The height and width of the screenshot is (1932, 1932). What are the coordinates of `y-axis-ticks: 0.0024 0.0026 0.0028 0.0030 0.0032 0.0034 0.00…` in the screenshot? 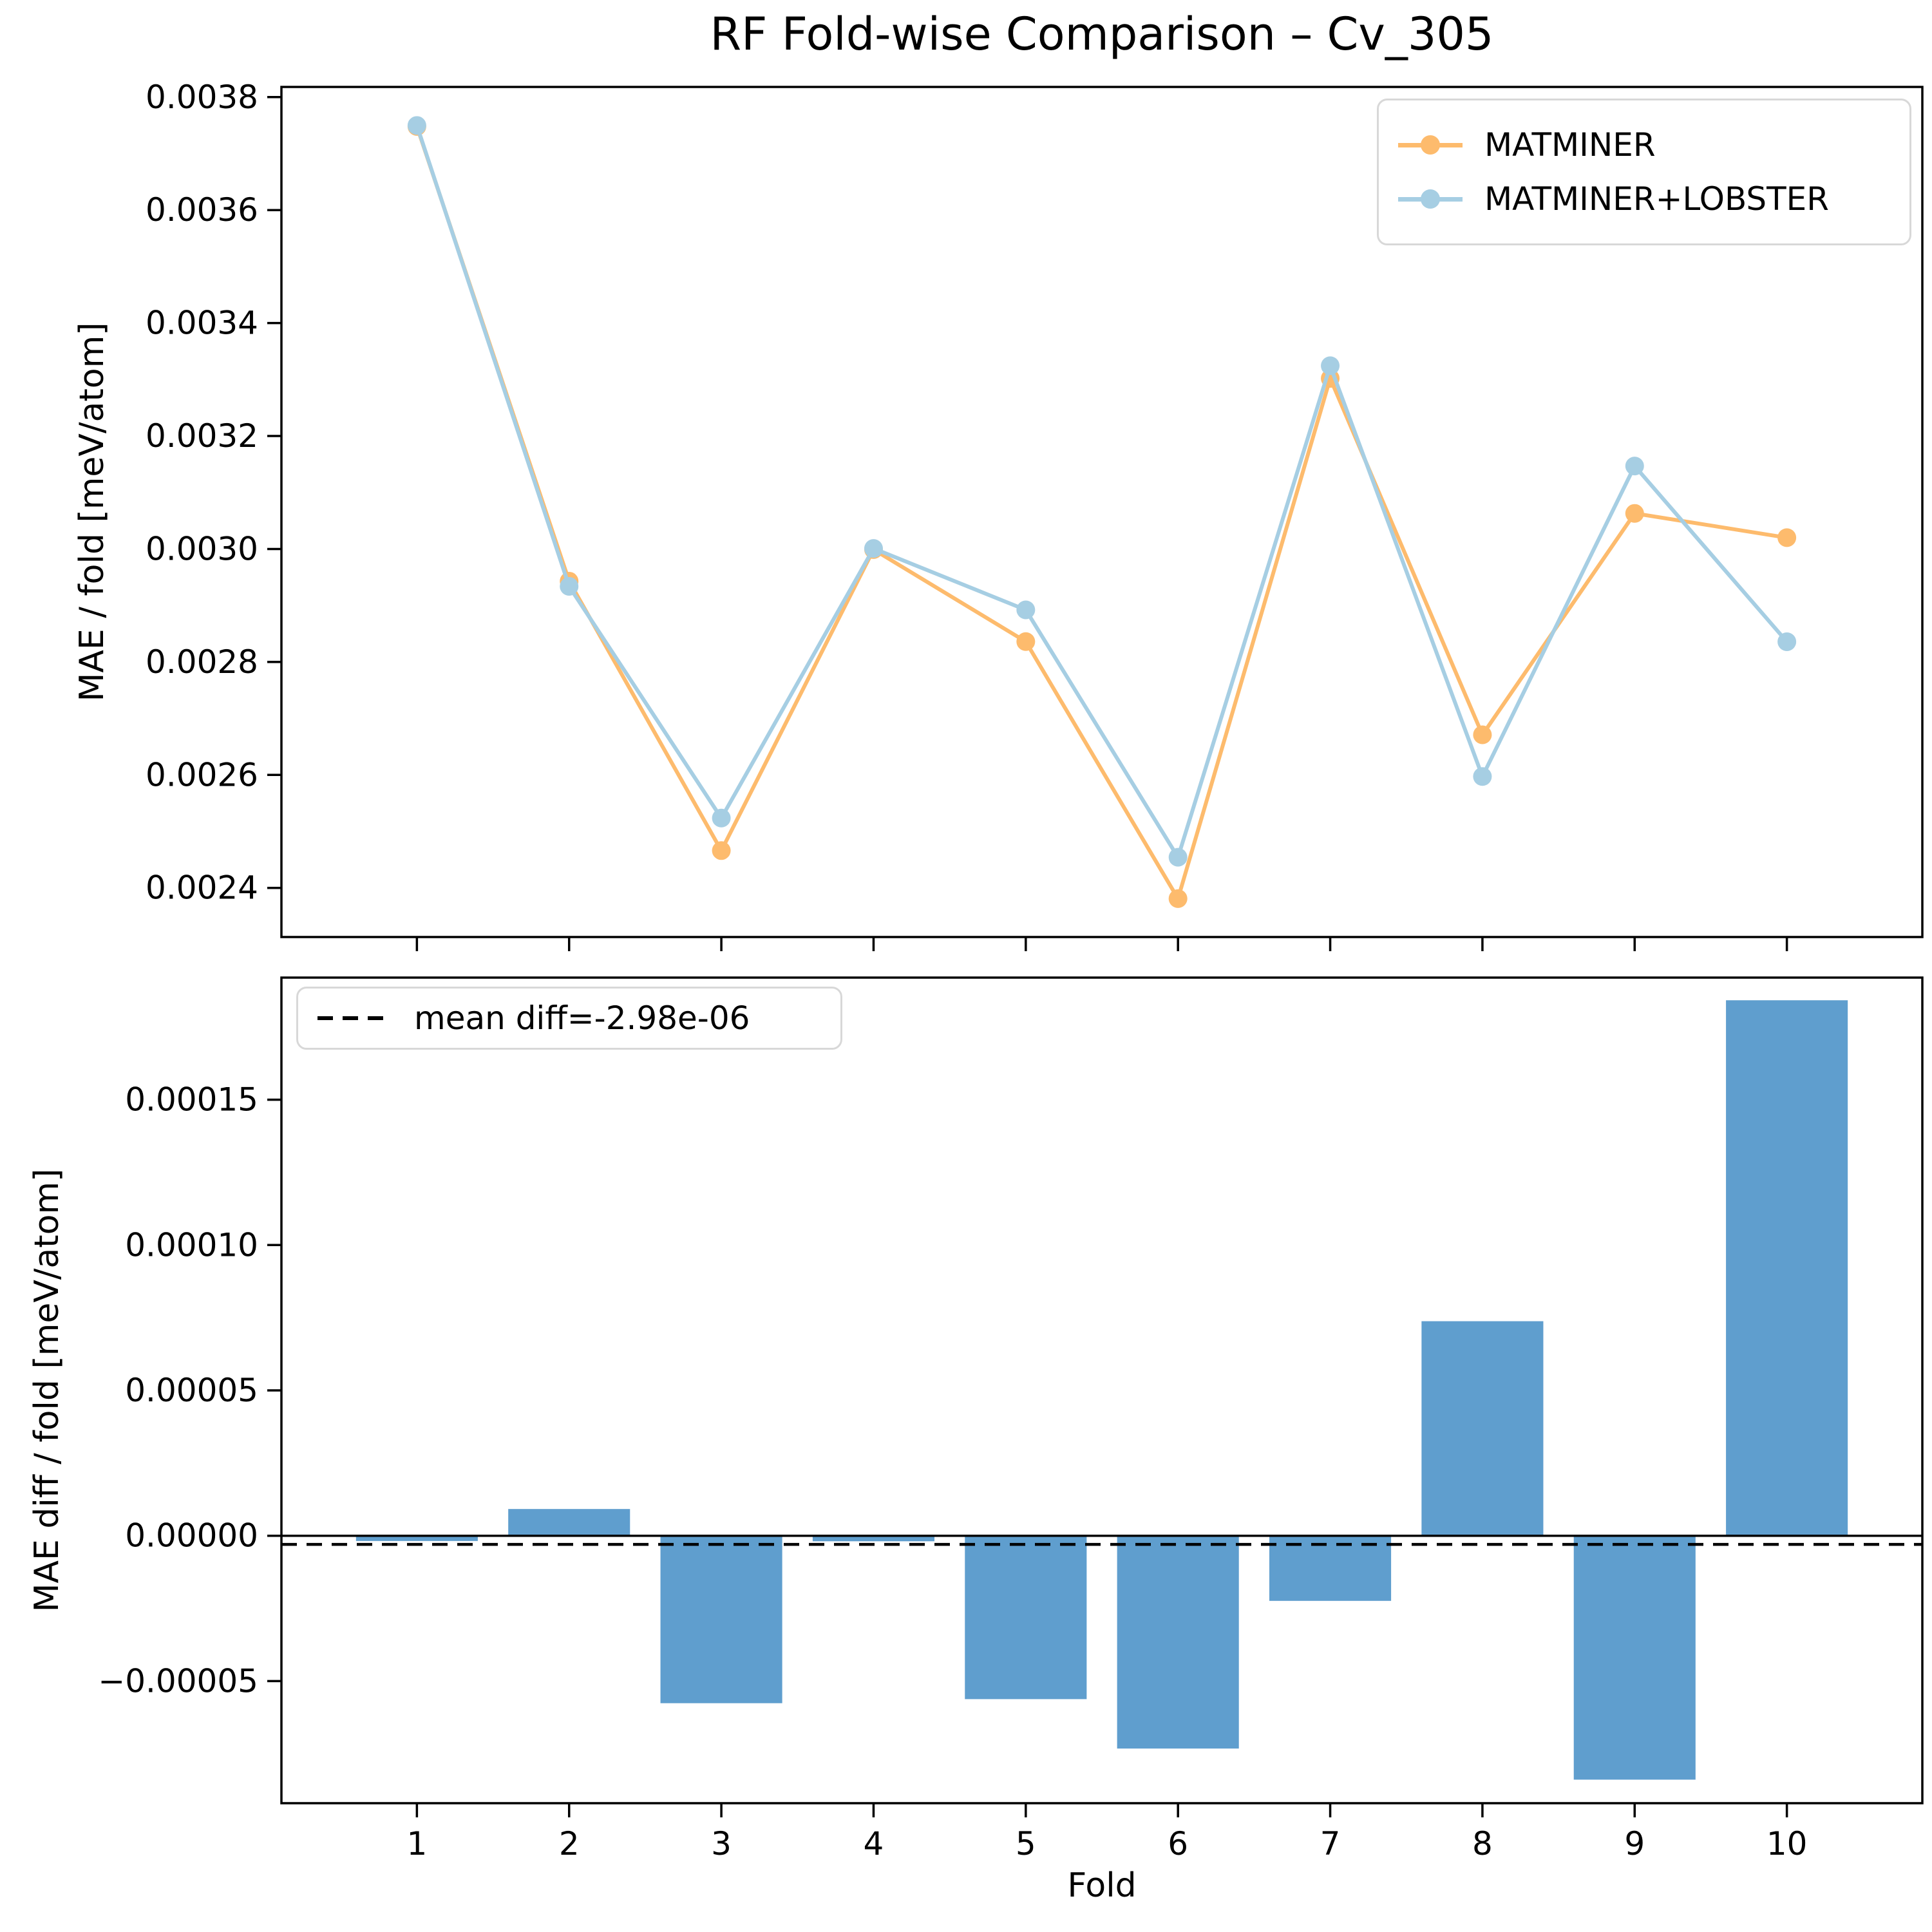 It's located at (214, 493).